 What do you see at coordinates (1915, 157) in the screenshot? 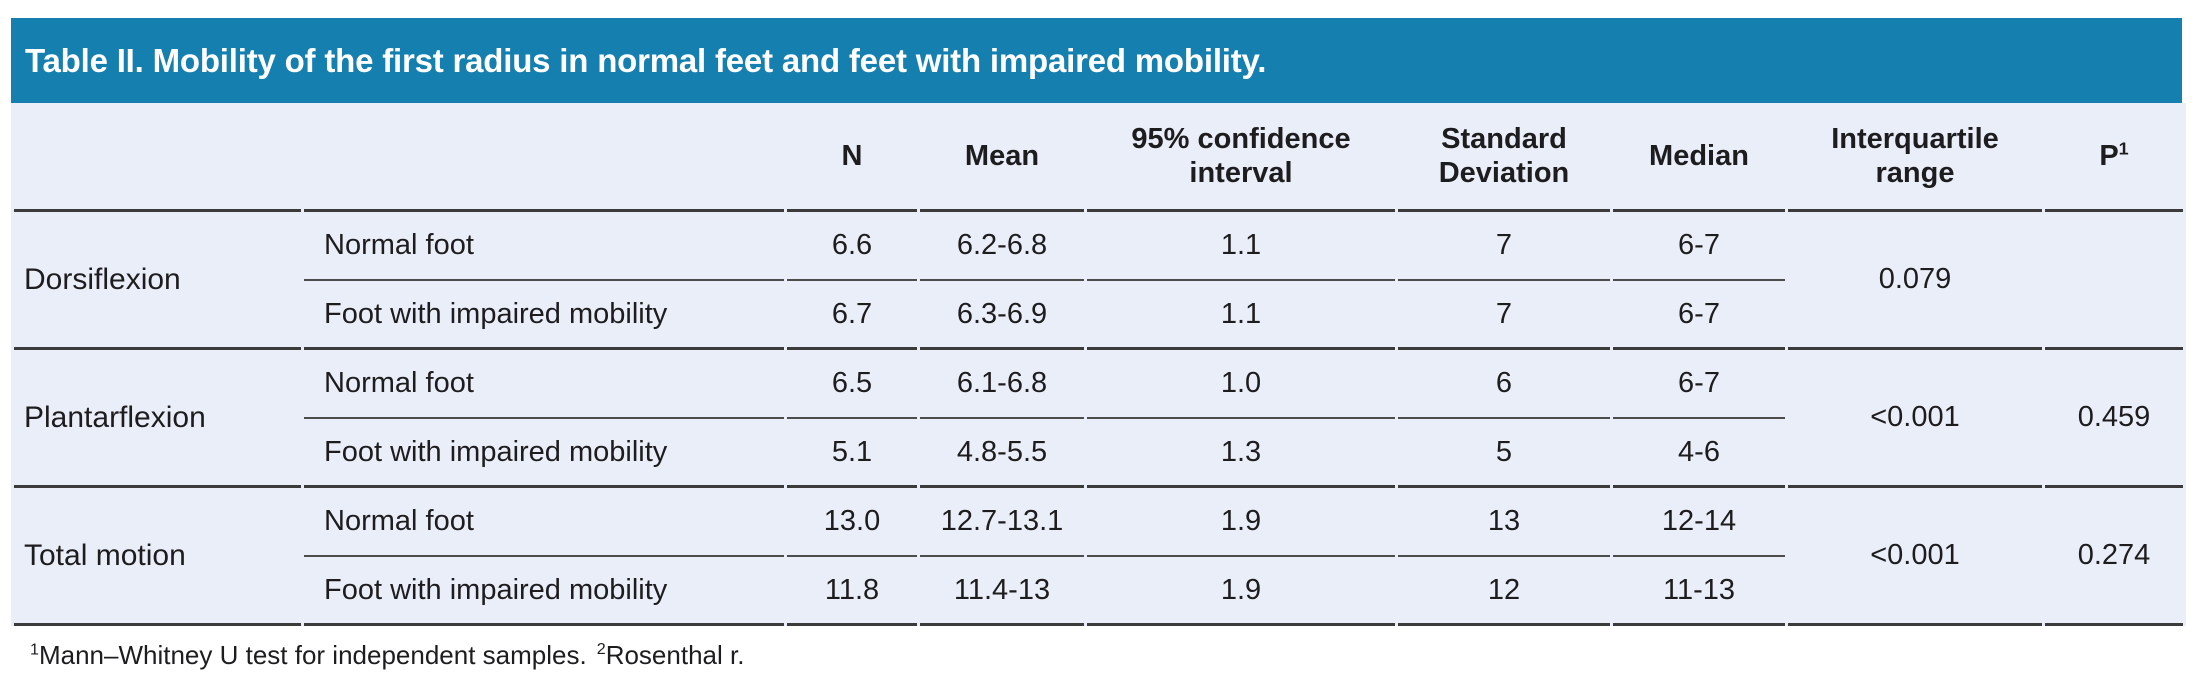
I see `header-interquartile-range: Interquartile range` at bounding box center [1915, 157].